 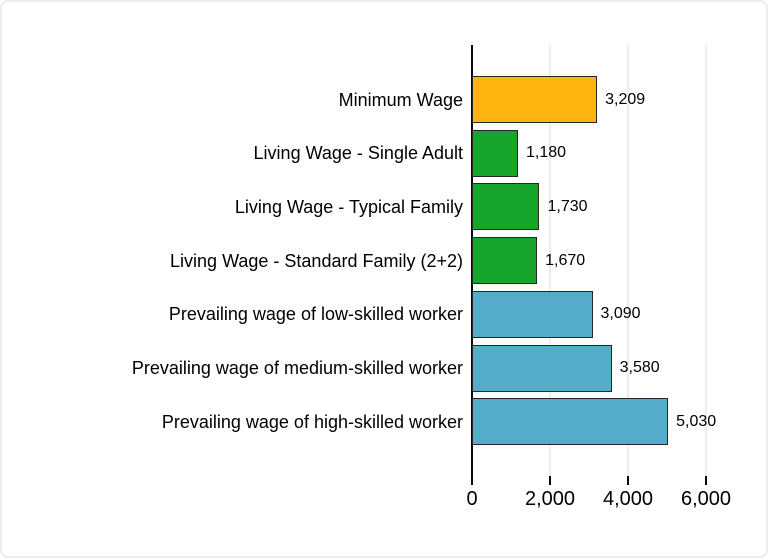 What do you see at coordinates (550, 499) in the screenshot?
I see `x-tick-label: 2,000` at bounding box center [550, 499].